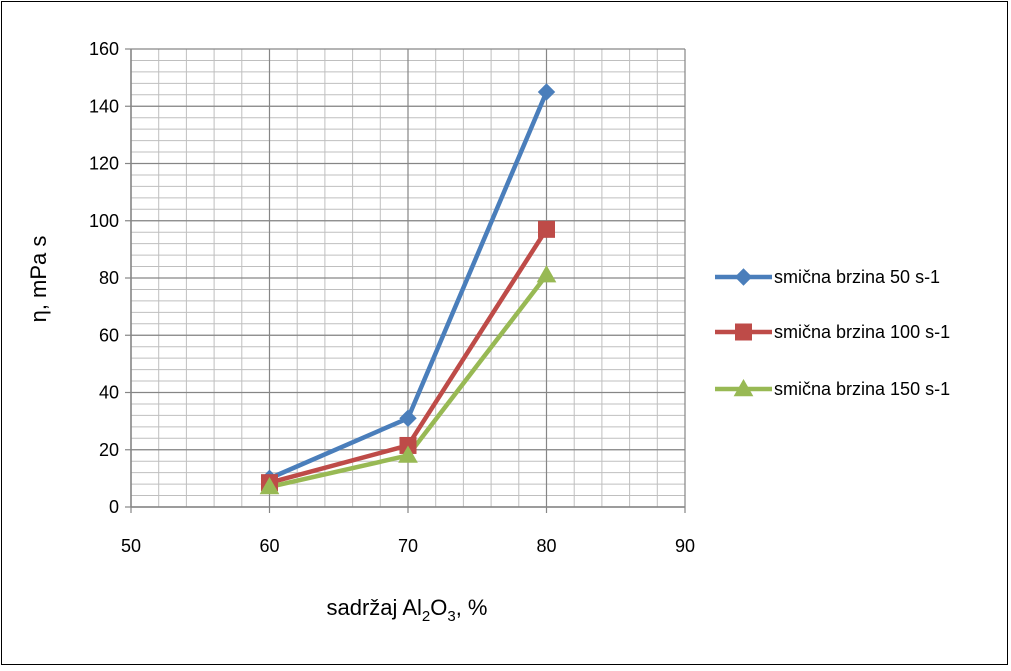 This screenshot has height=671, width=1011. I want to click on y-axis-title: η, mPa s, so click(38, 279).